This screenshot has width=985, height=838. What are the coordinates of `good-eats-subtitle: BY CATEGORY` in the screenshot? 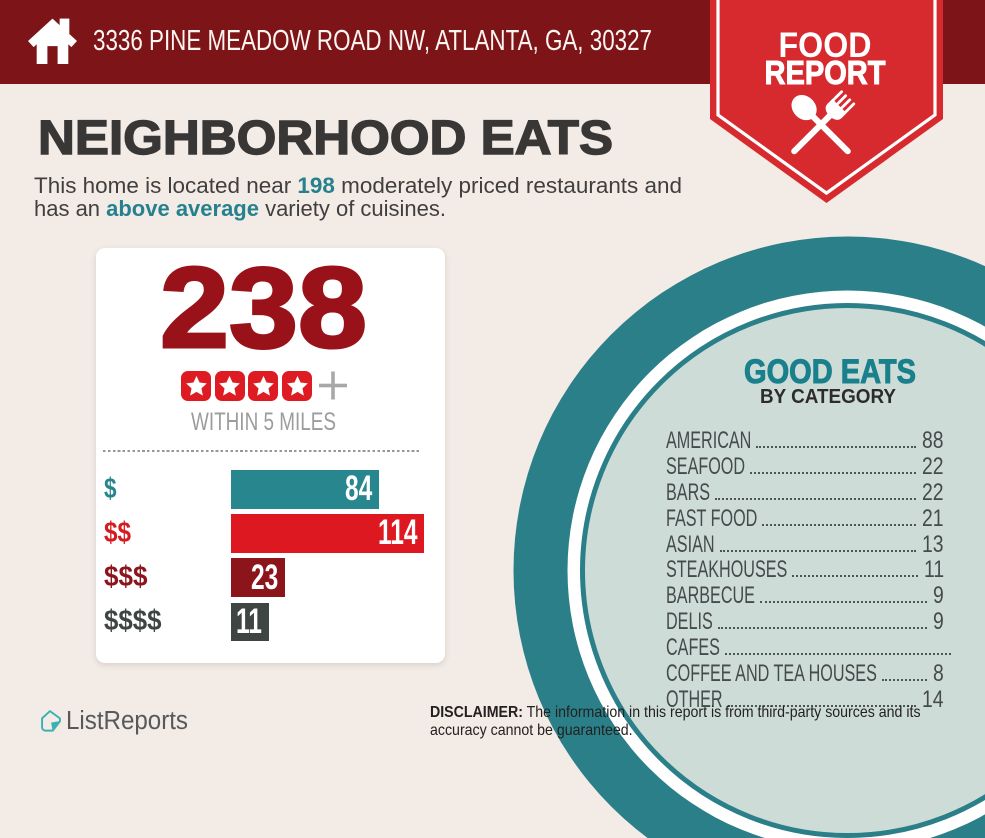 It's located at (822, 397).